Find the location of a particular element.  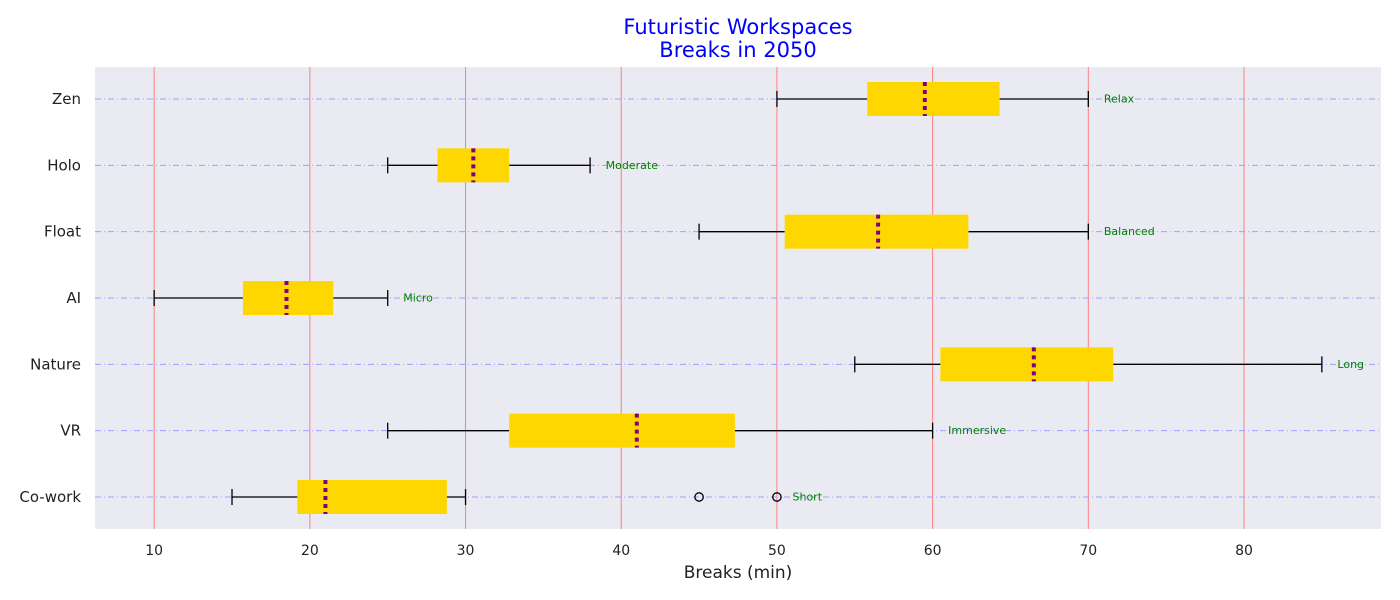

x-axis-tick-labels: 10 20 30 40 50 60 70 80 is located at coordinates (699, 551).